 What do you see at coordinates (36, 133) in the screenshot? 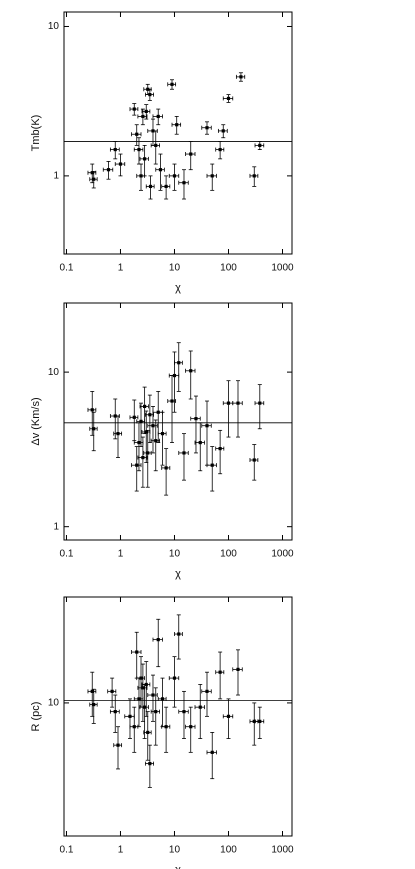
I see `y-axis-label: Tmb(K)` at bounding box center [36, 133].